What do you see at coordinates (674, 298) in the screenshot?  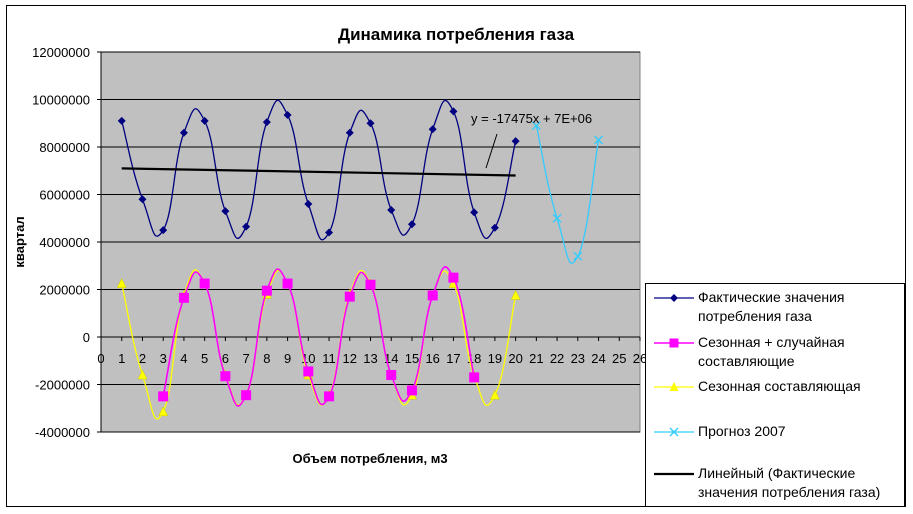 I see `legend-symbol-actual` at bounding box center [674, 298].